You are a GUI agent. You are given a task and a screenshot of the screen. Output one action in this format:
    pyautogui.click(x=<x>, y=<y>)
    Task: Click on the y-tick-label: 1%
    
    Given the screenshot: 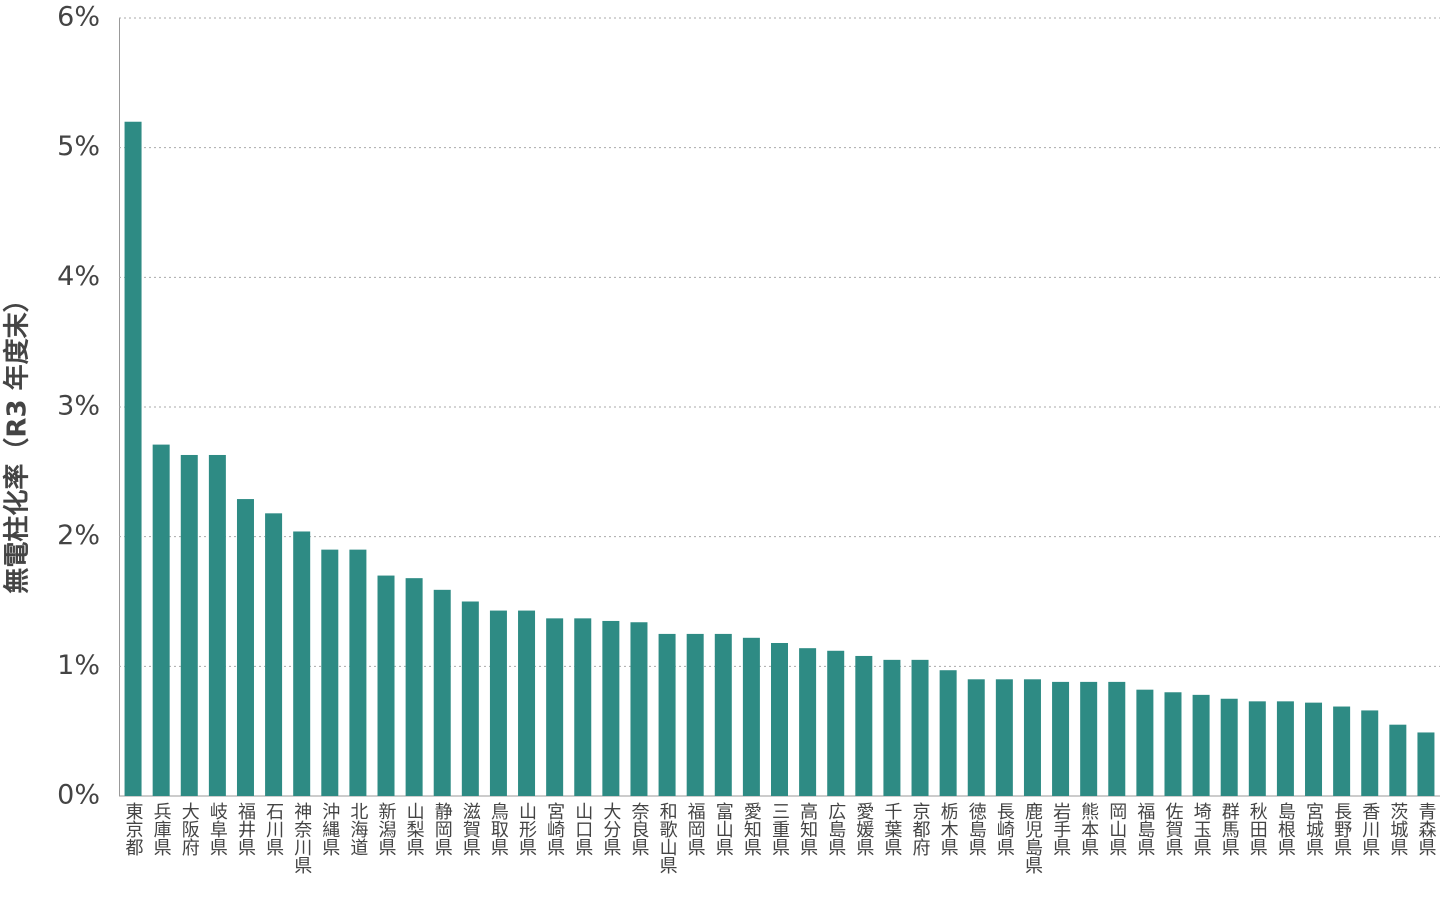 What is the action you would take?
    pyautogui.click(x=78, y=665)
    